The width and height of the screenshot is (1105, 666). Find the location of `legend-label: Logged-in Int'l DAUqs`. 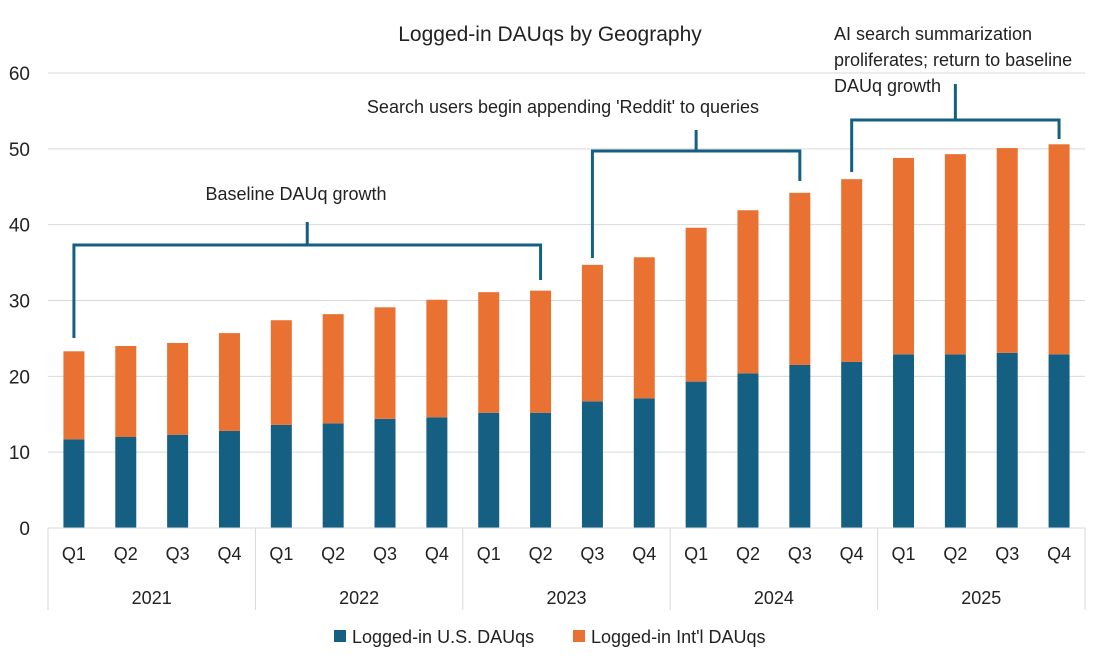

legend-label: Logged-in Int'l DAUqs is located at coordinates (678, 637).